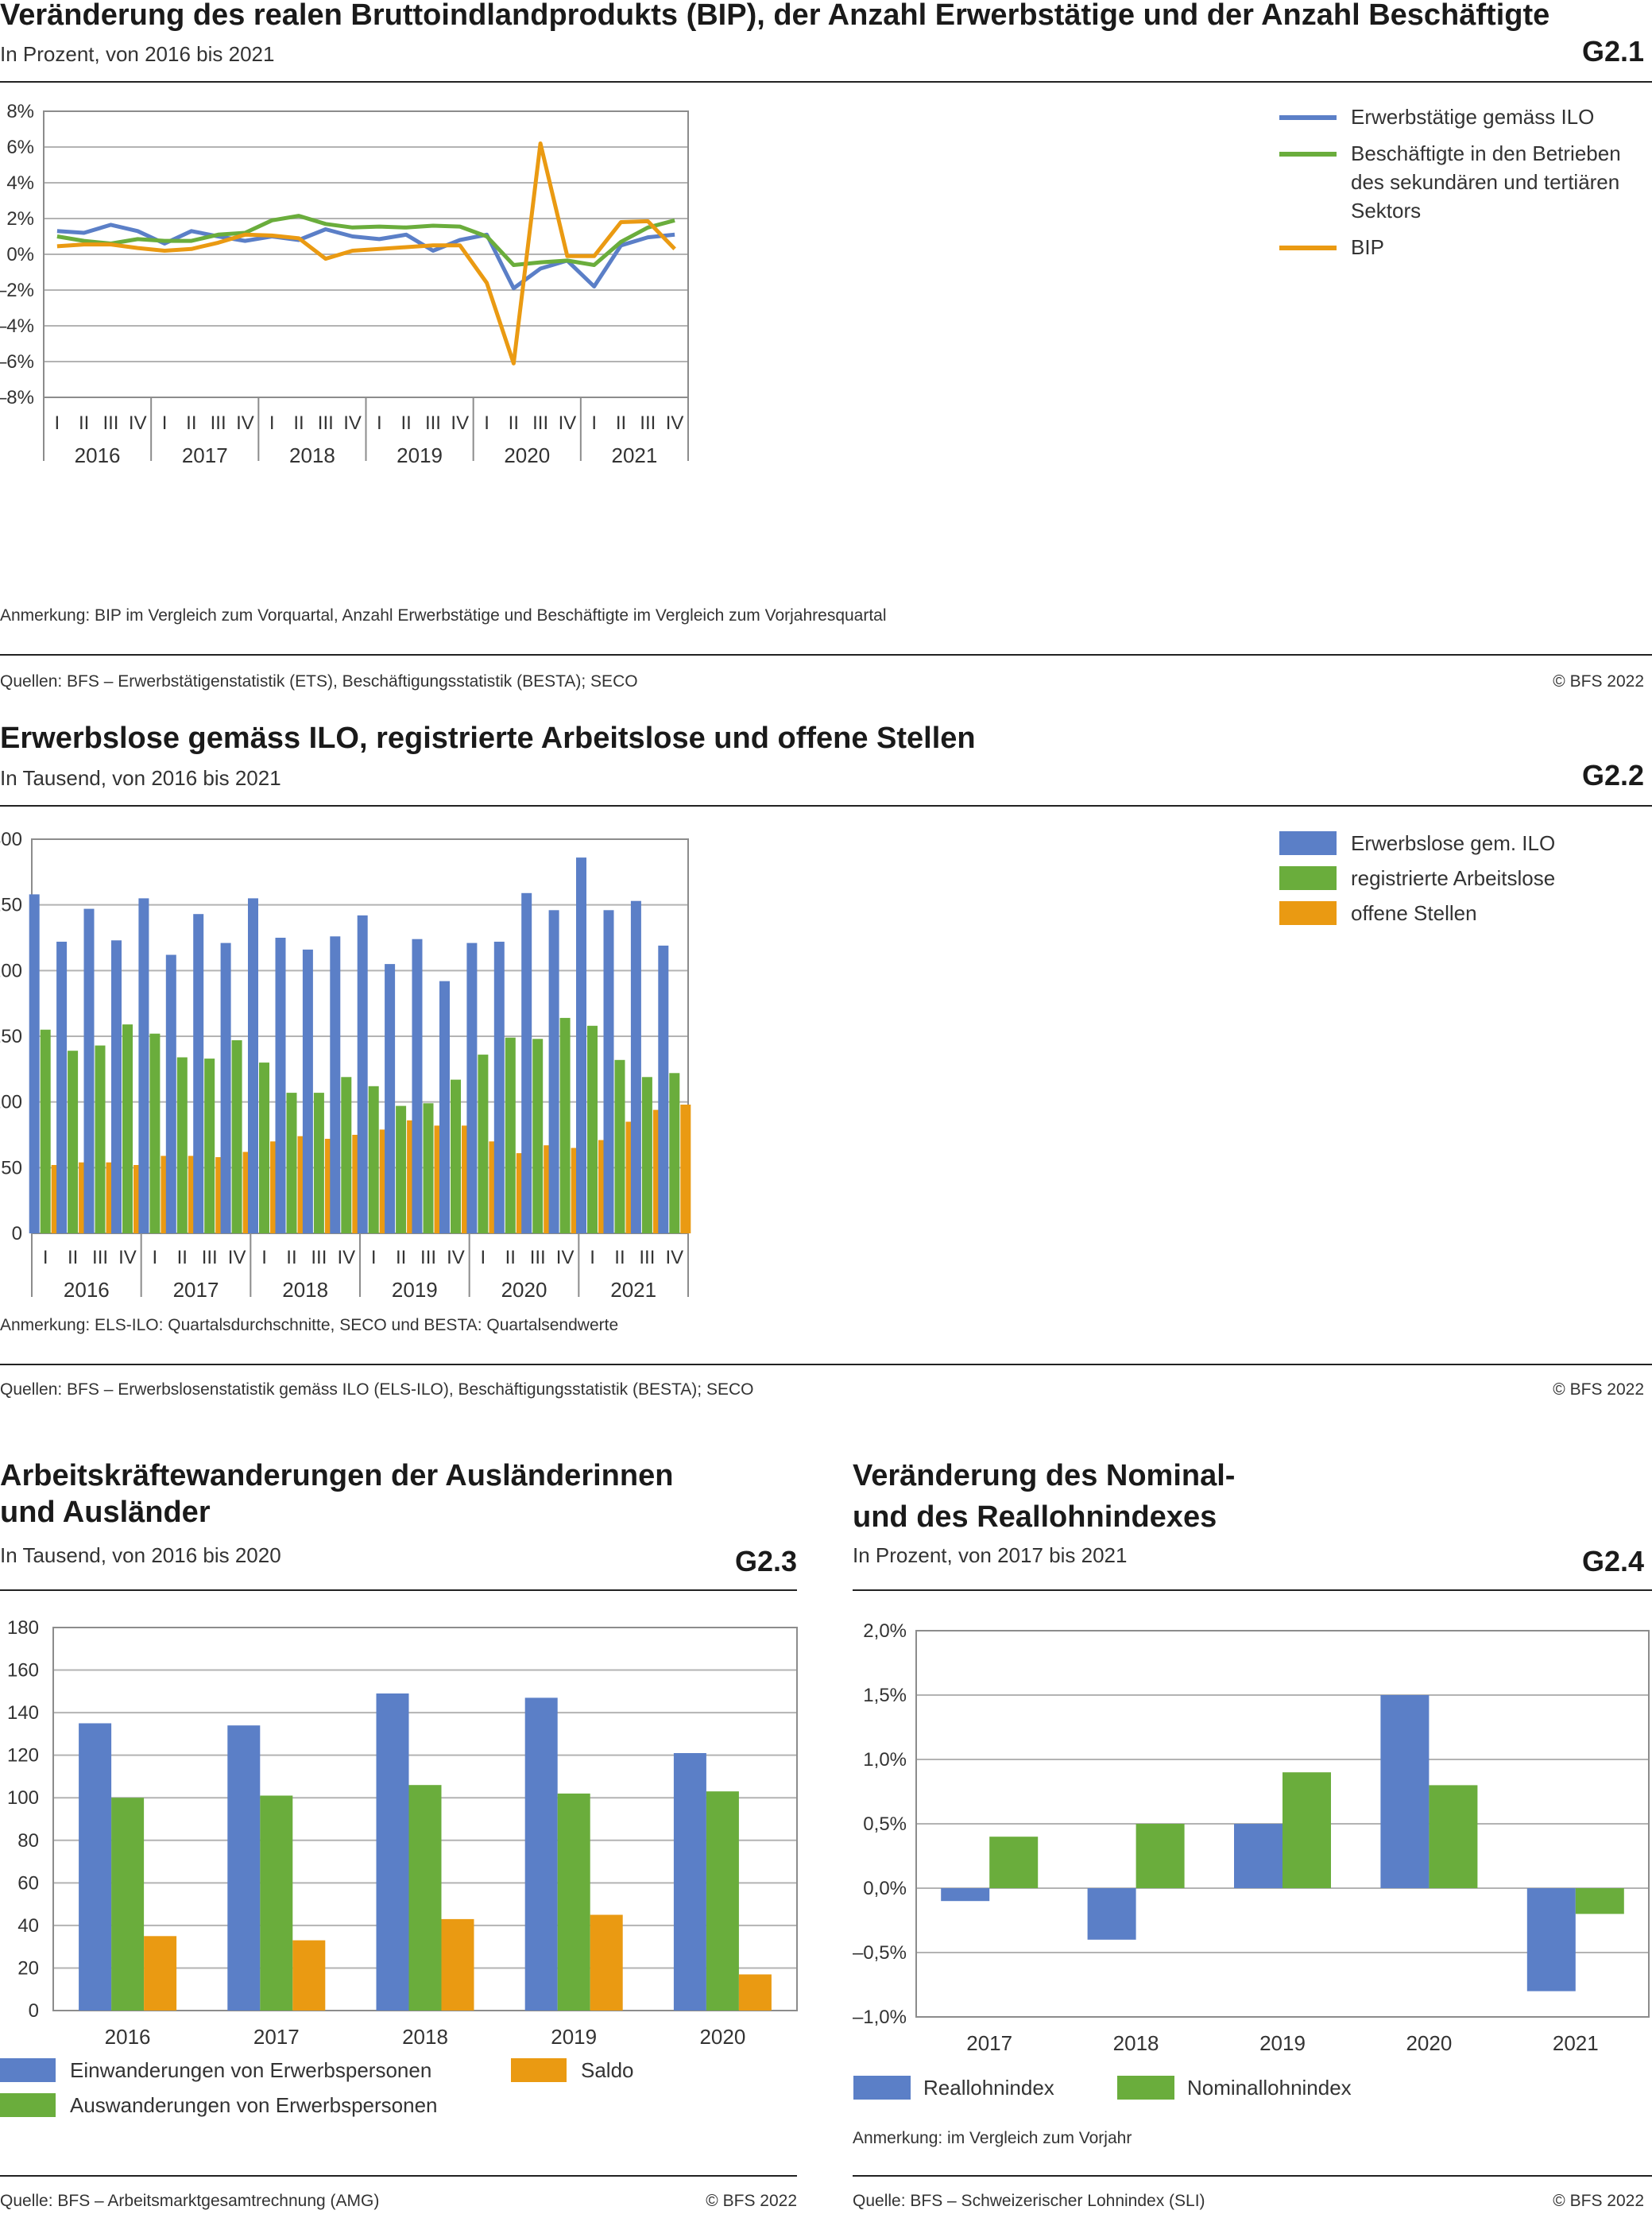 This screenshot has width=1652, height=2214. Describe the element at coordinates (11, 839) in the screenshot. I see `g22-ytick-label: 300` at that location.